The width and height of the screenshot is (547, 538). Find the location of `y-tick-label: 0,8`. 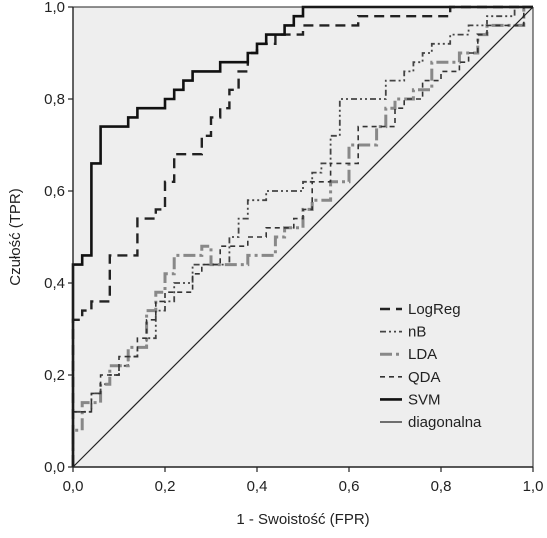

y-tick-label: 0,8 is located at coordinates (54, 99).